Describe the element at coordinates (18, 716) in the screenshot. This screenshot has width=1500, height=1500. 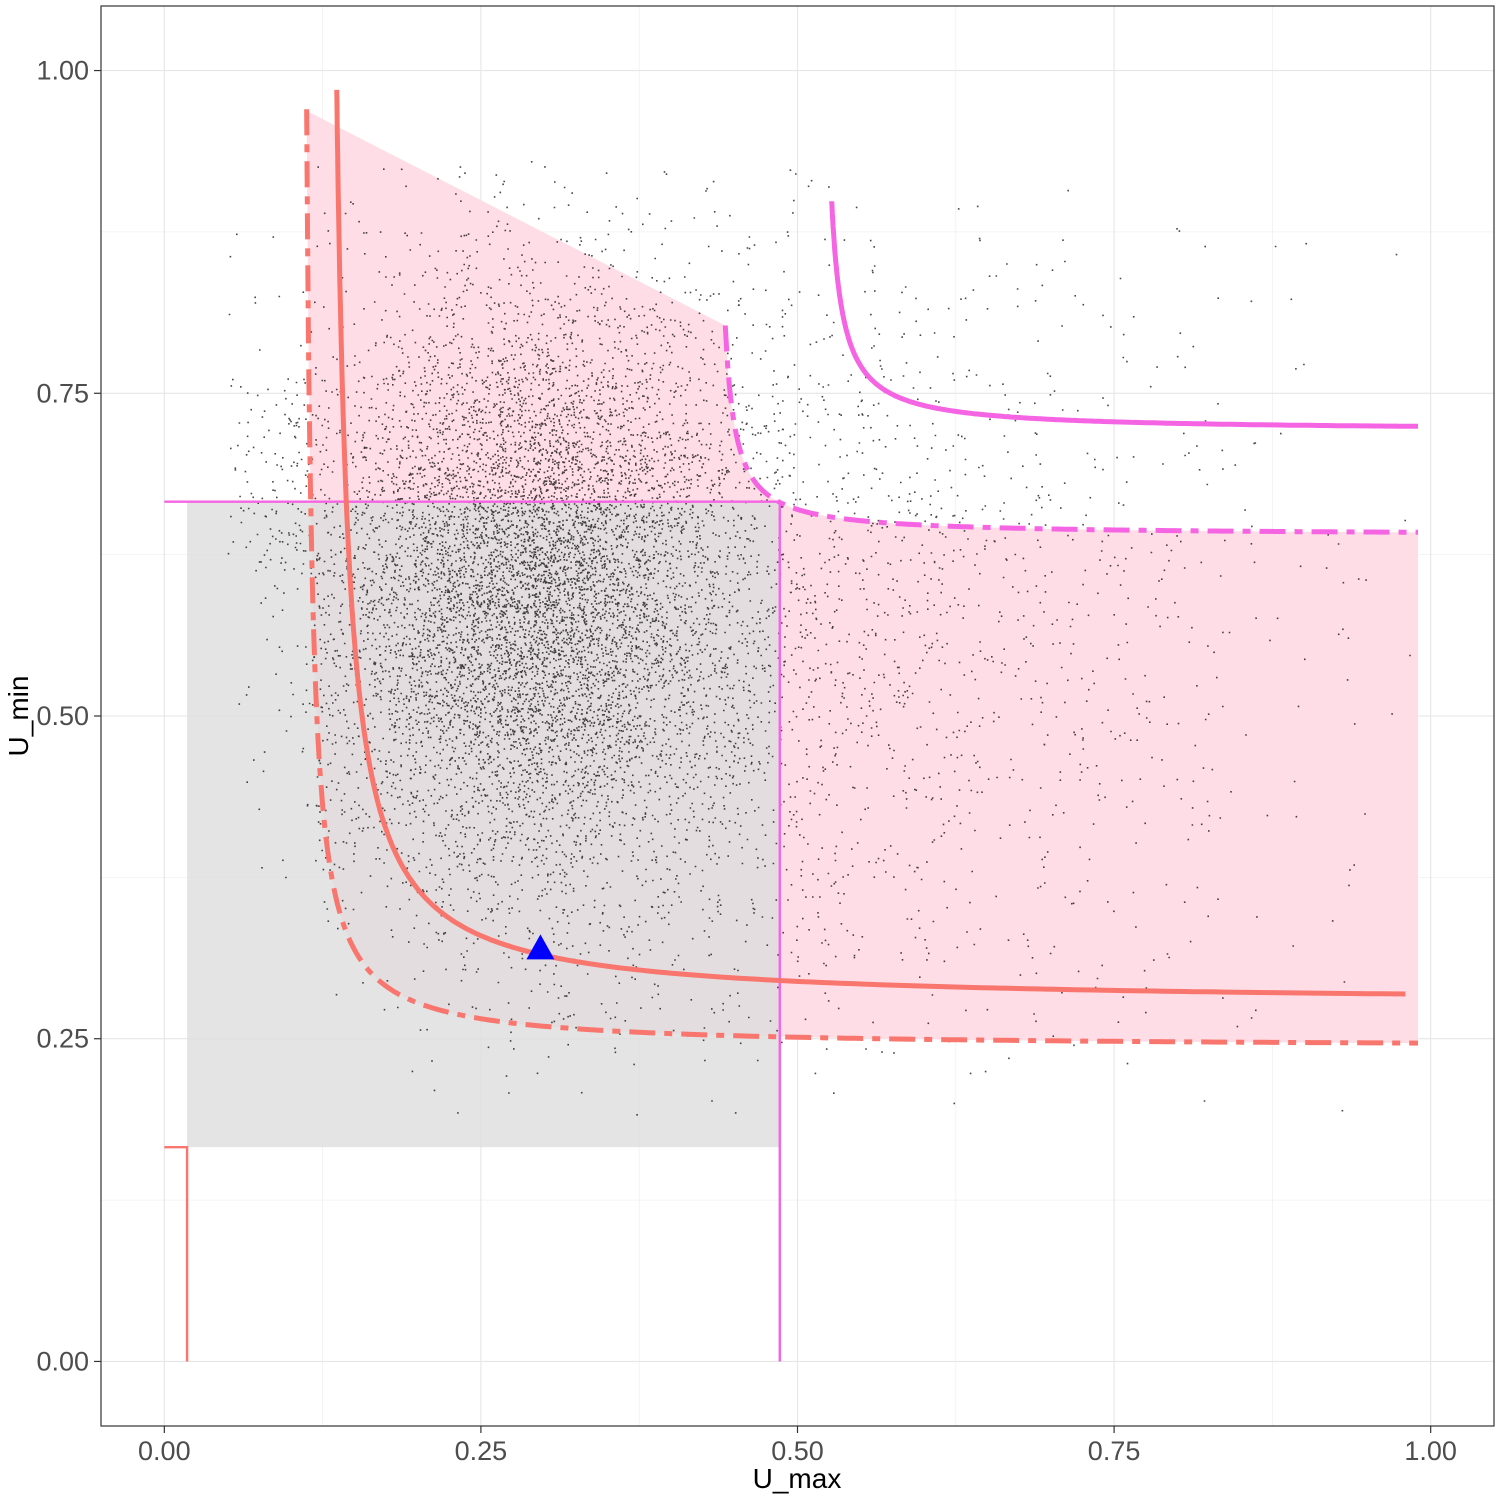
I see `y-axis-title: U_min` at that location.